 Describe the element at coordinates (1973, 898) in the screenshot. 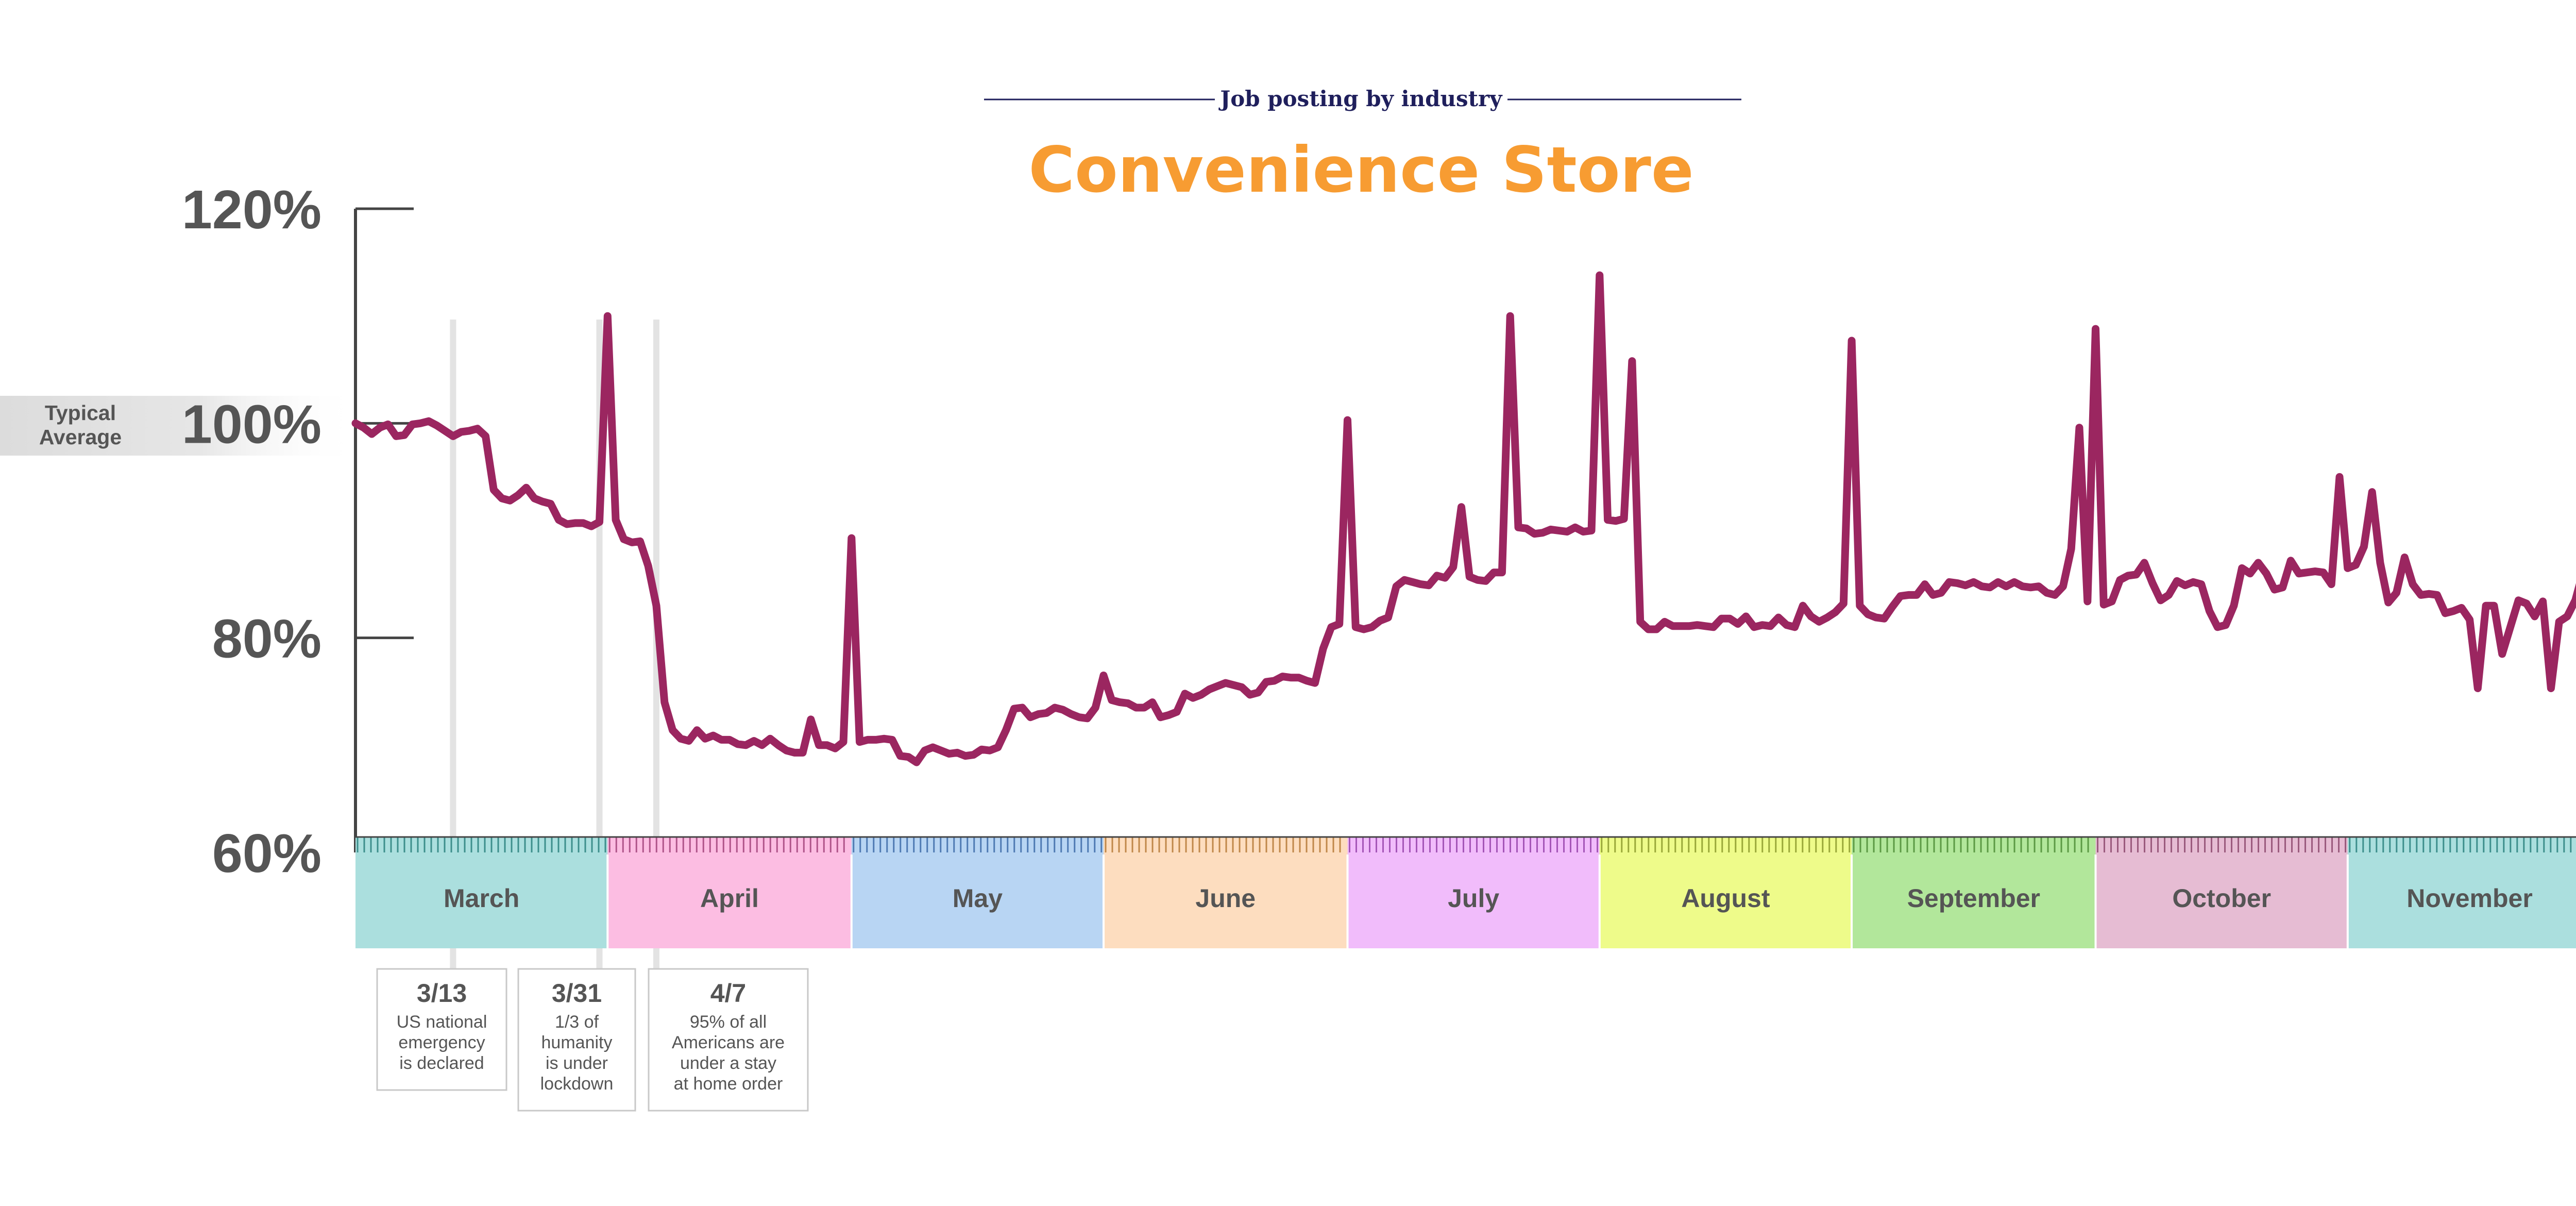

I see `month-label: September` at that location.